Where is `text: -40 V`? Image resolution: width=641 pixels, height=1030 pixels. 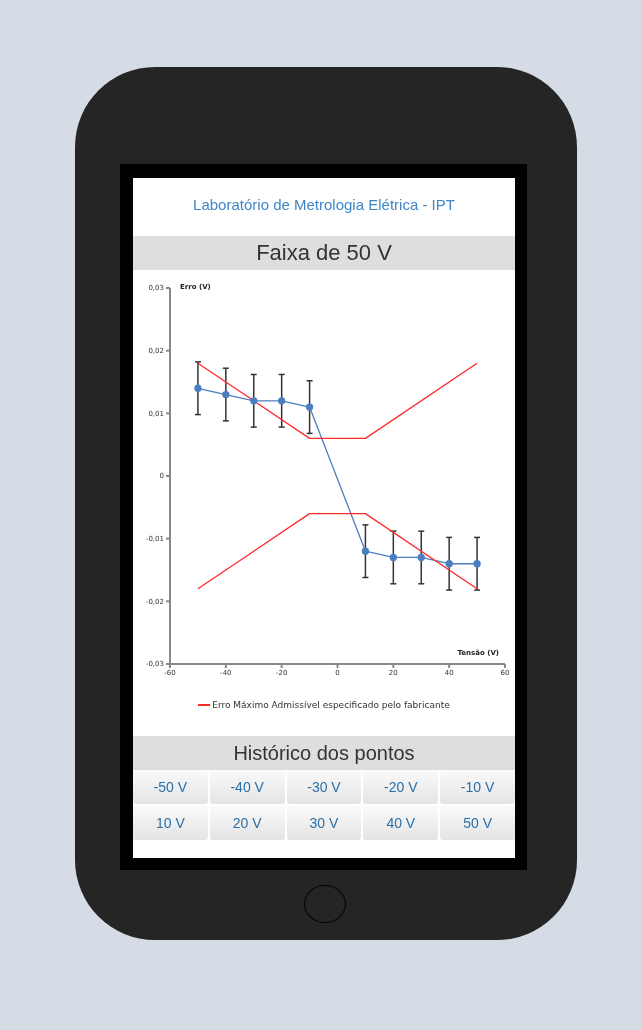
text: -40 V is located at coordinates (247, 787).